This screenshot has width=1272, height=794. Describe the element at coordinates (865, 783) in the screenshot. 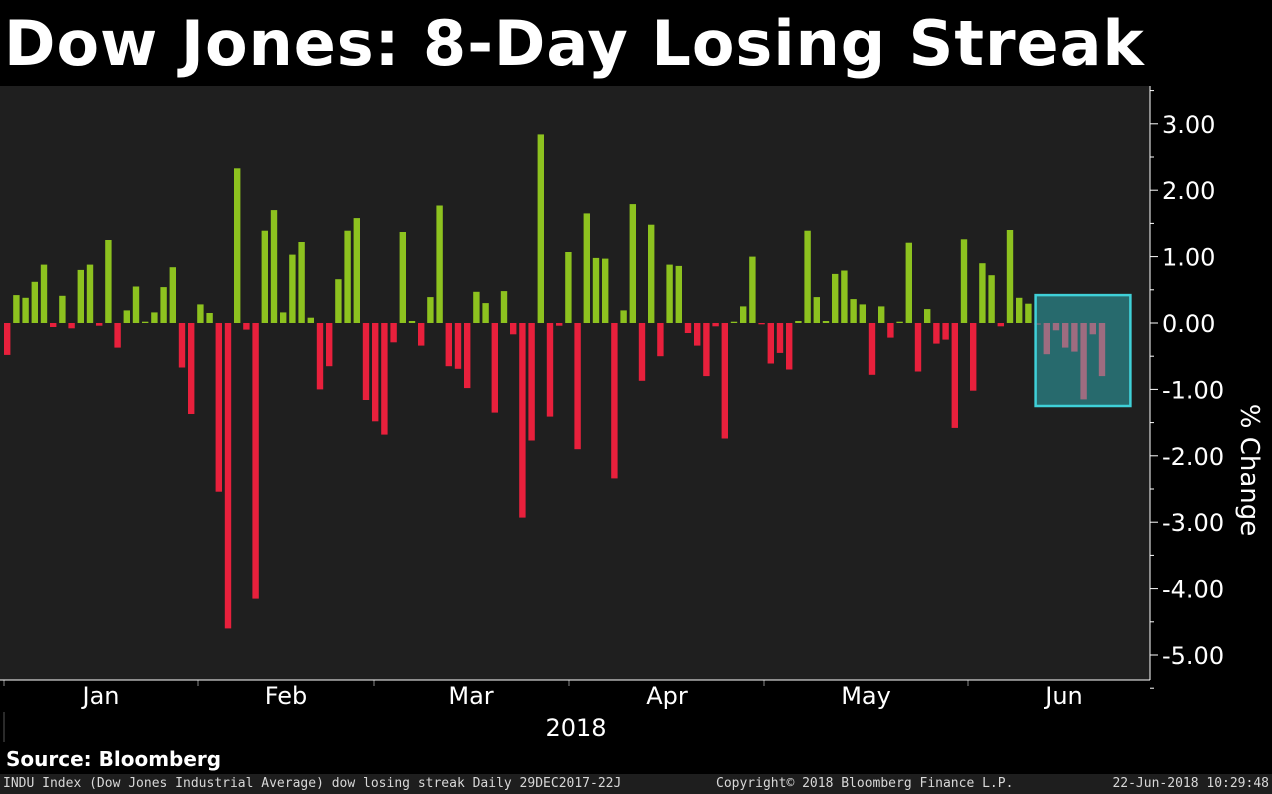

I see `footer-copyright: Copyright© 2018 Bloomberg Finance L.P.` at that location.